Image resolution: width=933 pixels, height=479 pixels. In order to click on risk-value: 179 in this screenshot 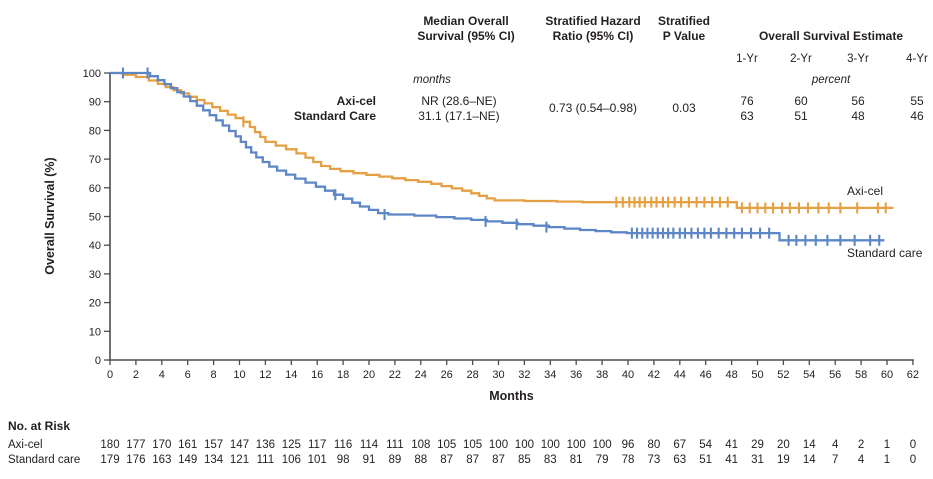, I will do `click(110, 460)`.